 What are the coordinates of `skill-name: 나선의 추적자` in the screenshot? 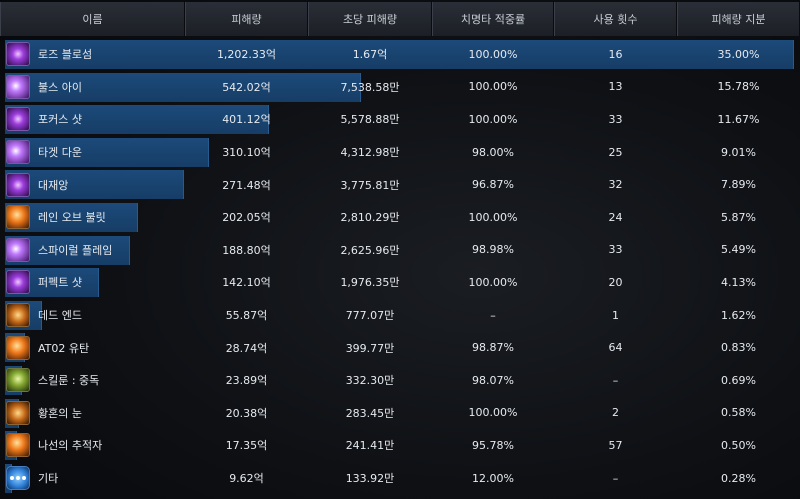 It's located at (70, 446).